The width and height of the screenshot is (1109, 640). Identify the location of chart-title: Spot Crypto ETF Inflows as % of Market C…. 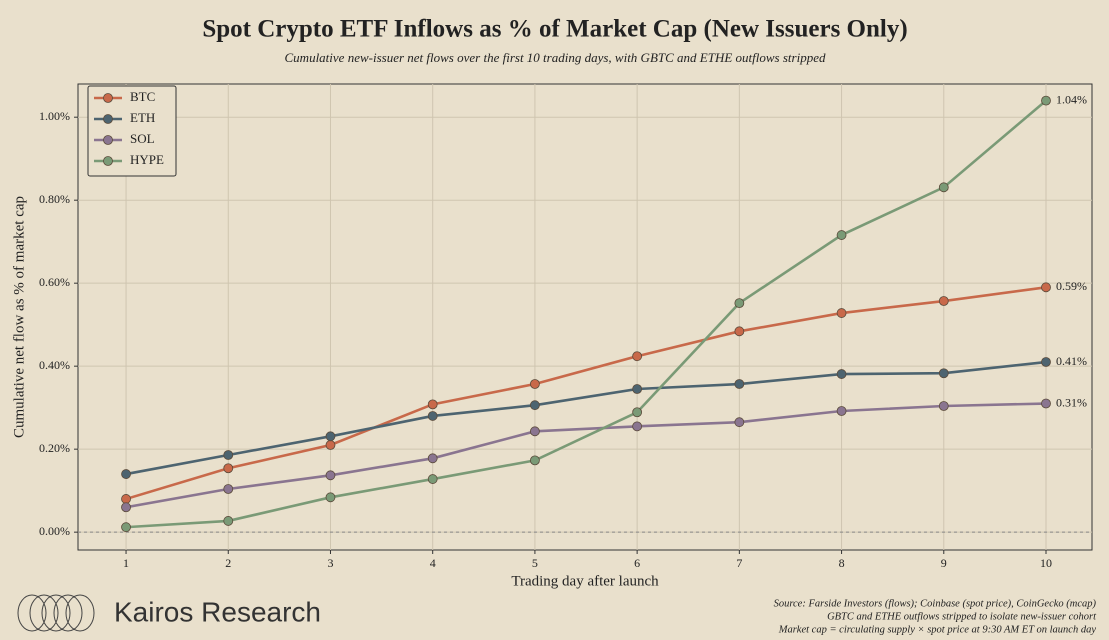
(554, 29).